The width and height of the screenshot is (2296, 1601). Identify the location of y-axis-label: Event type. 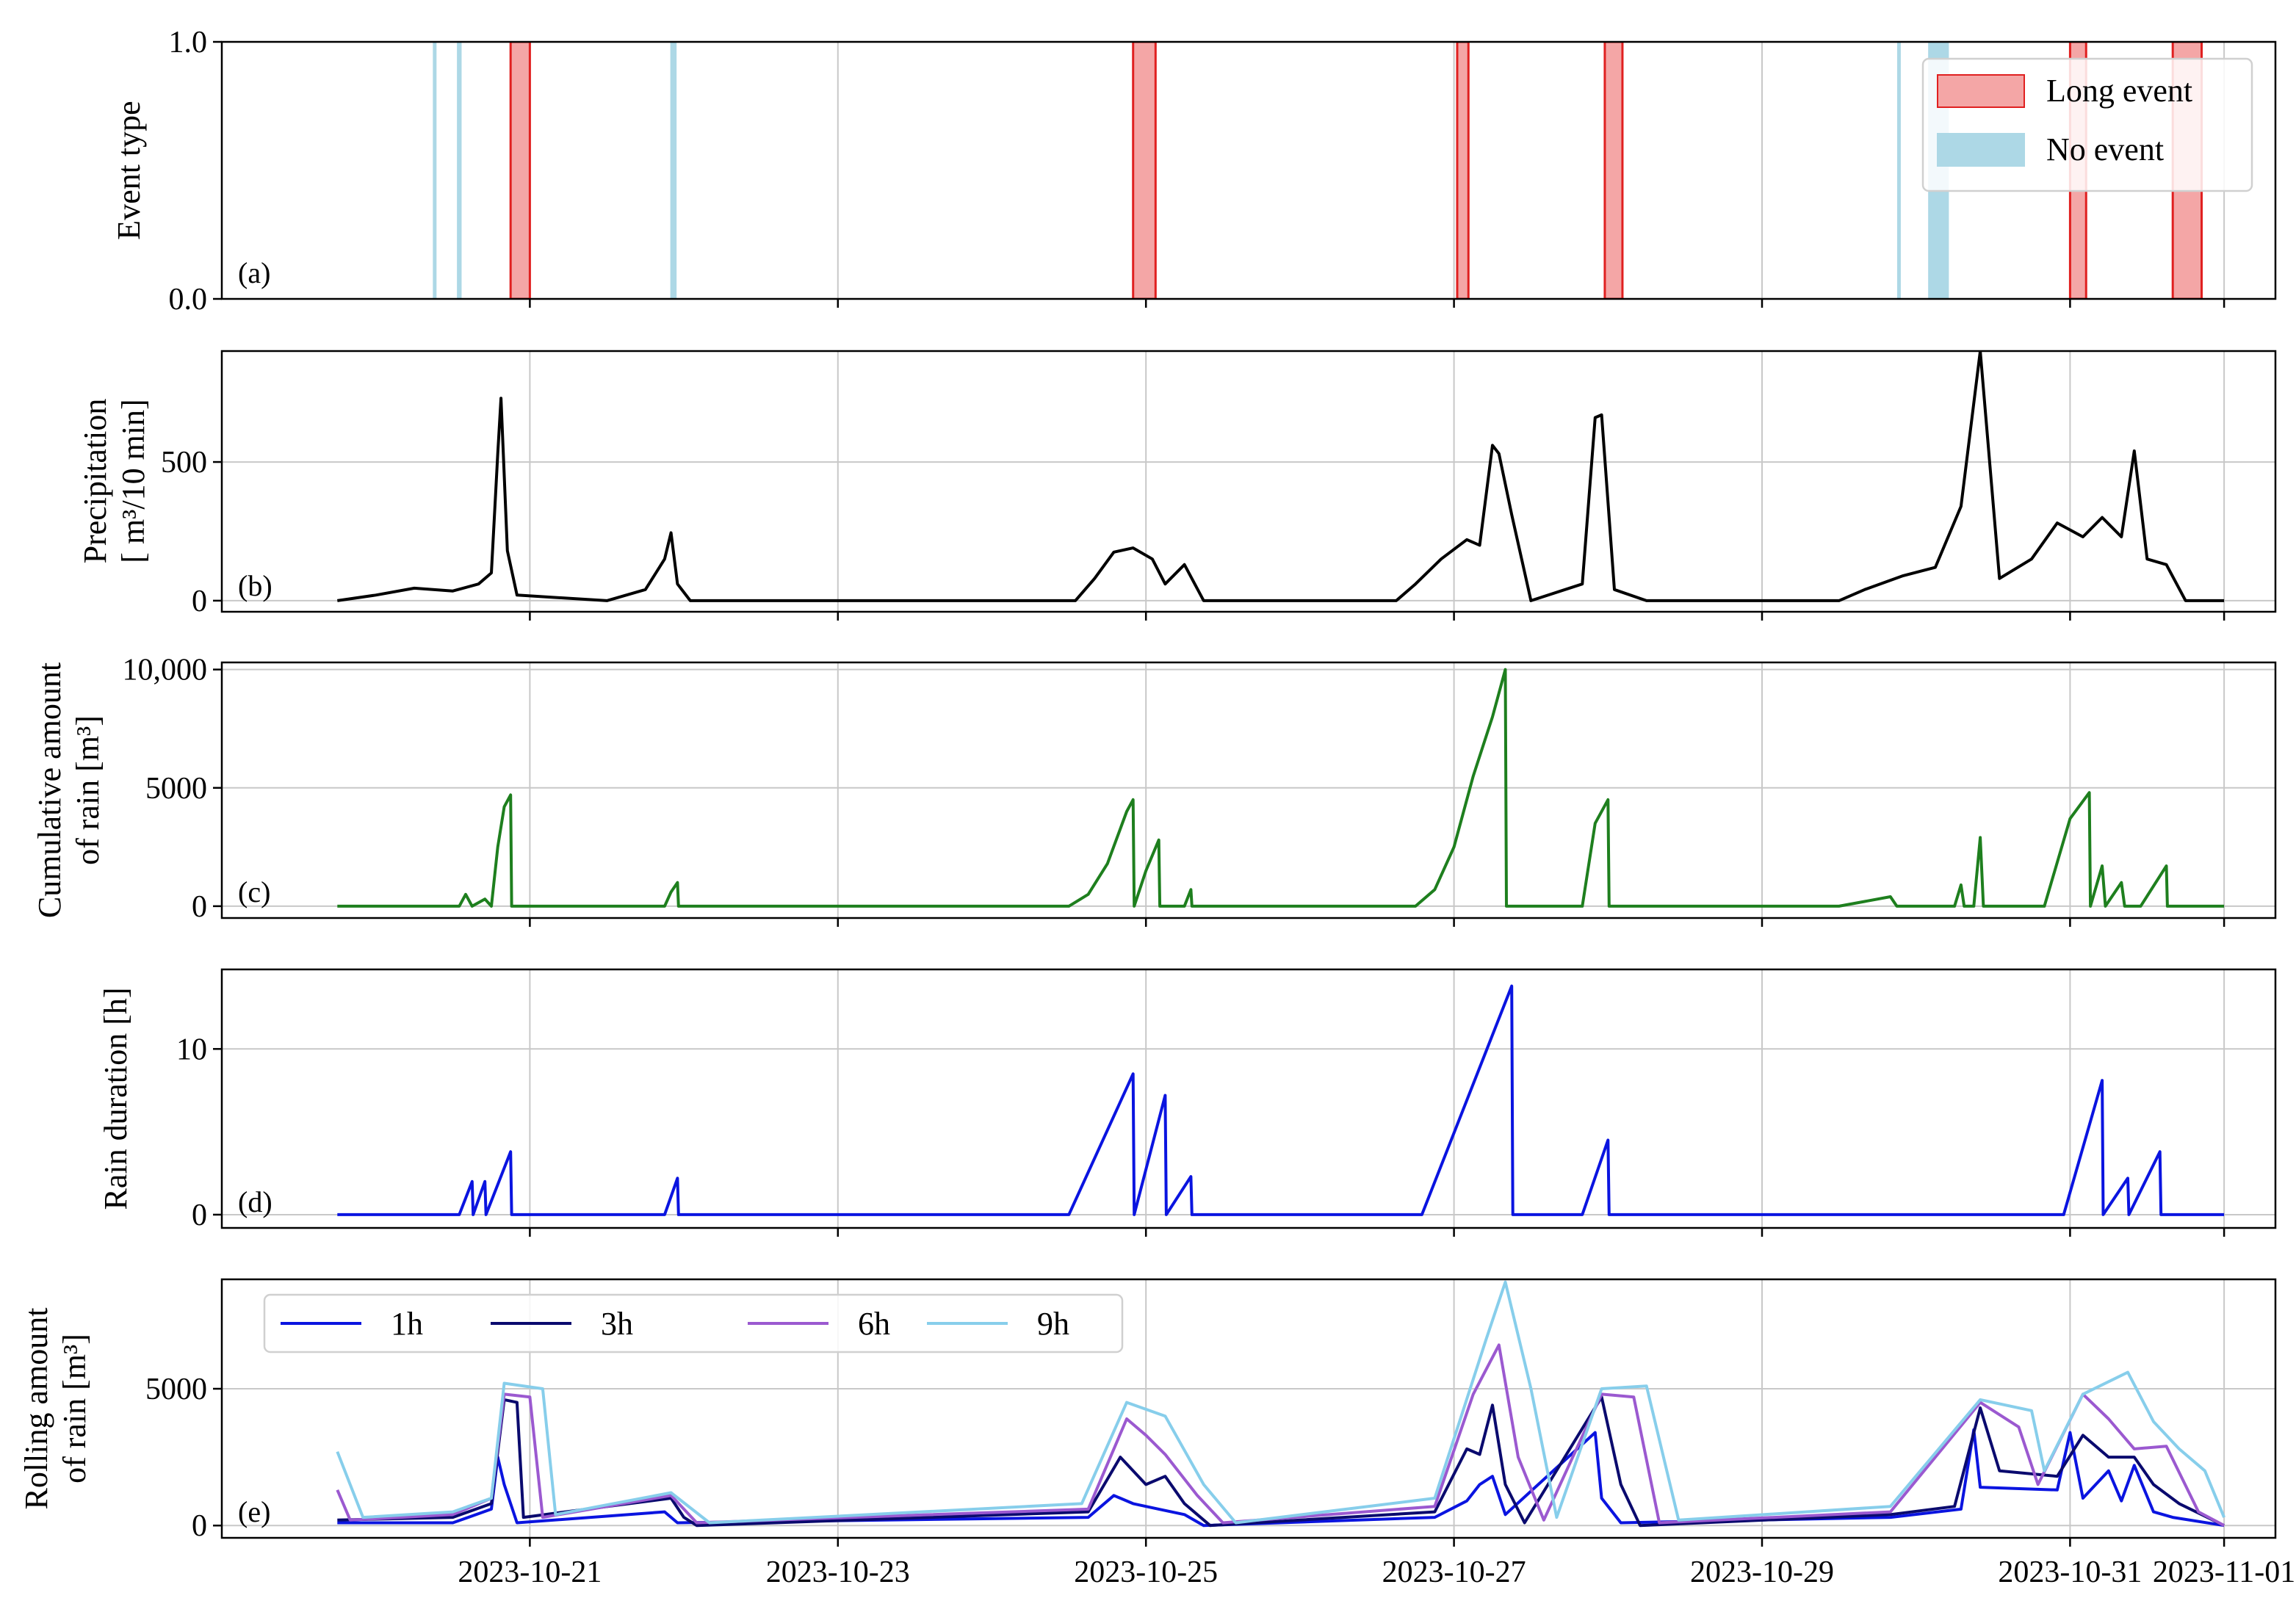
(129, 170).